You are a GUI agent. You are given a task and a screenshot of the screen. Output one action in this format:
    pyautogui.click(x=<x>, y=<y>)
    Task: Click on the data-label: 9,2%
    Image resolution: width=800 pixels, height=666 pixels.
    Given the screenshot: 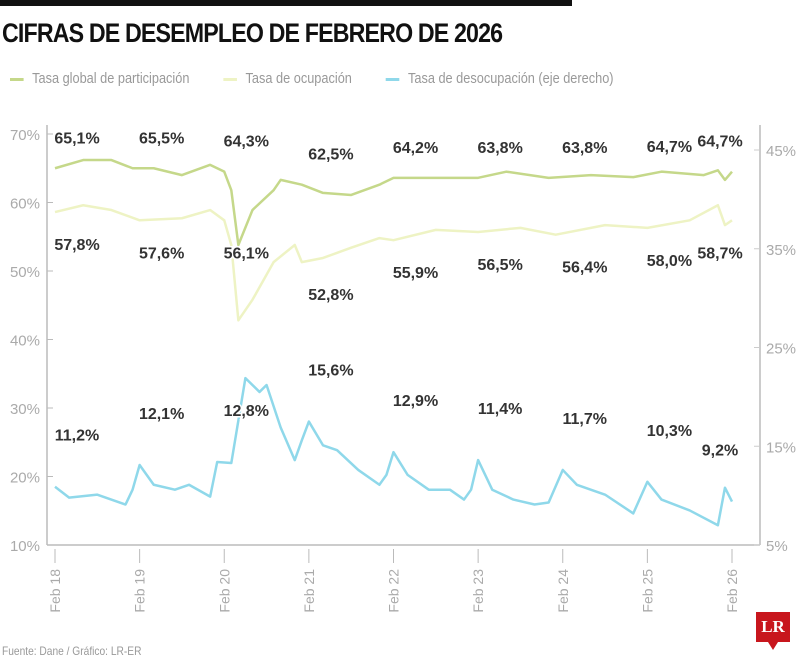 What is the action you would take?
    pyautogui.click(x=720, y=451)
    